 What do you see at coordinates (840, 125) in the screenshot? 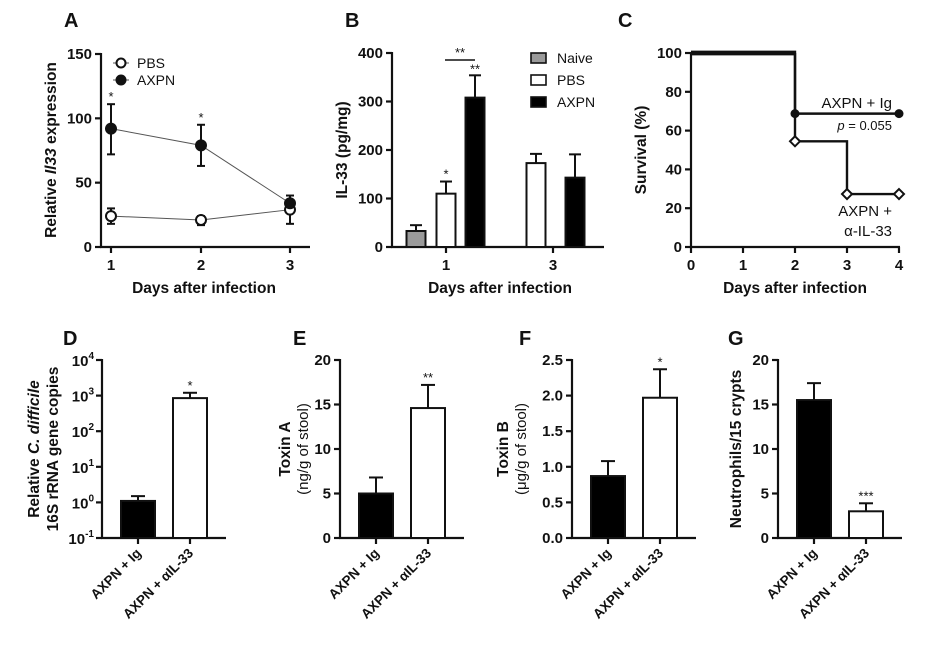
I see `panel-c-p-value-symbol: p` at bounding box center [840, 125].